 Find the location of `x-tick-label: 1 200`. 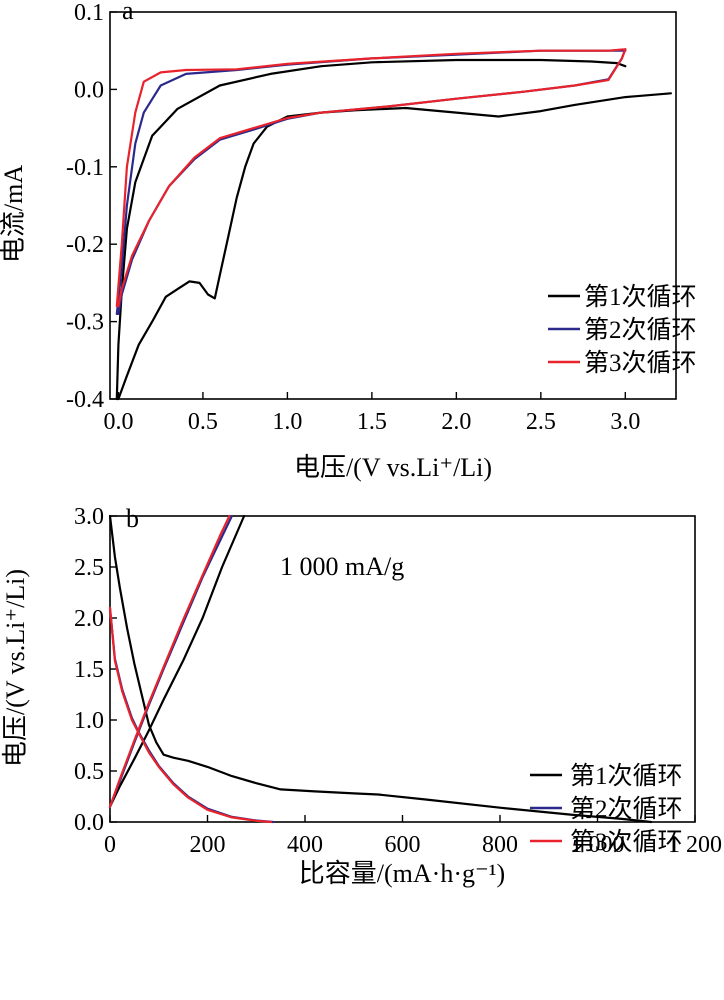

x-tick-label: 1 200 is located at coordinates (695, 845).